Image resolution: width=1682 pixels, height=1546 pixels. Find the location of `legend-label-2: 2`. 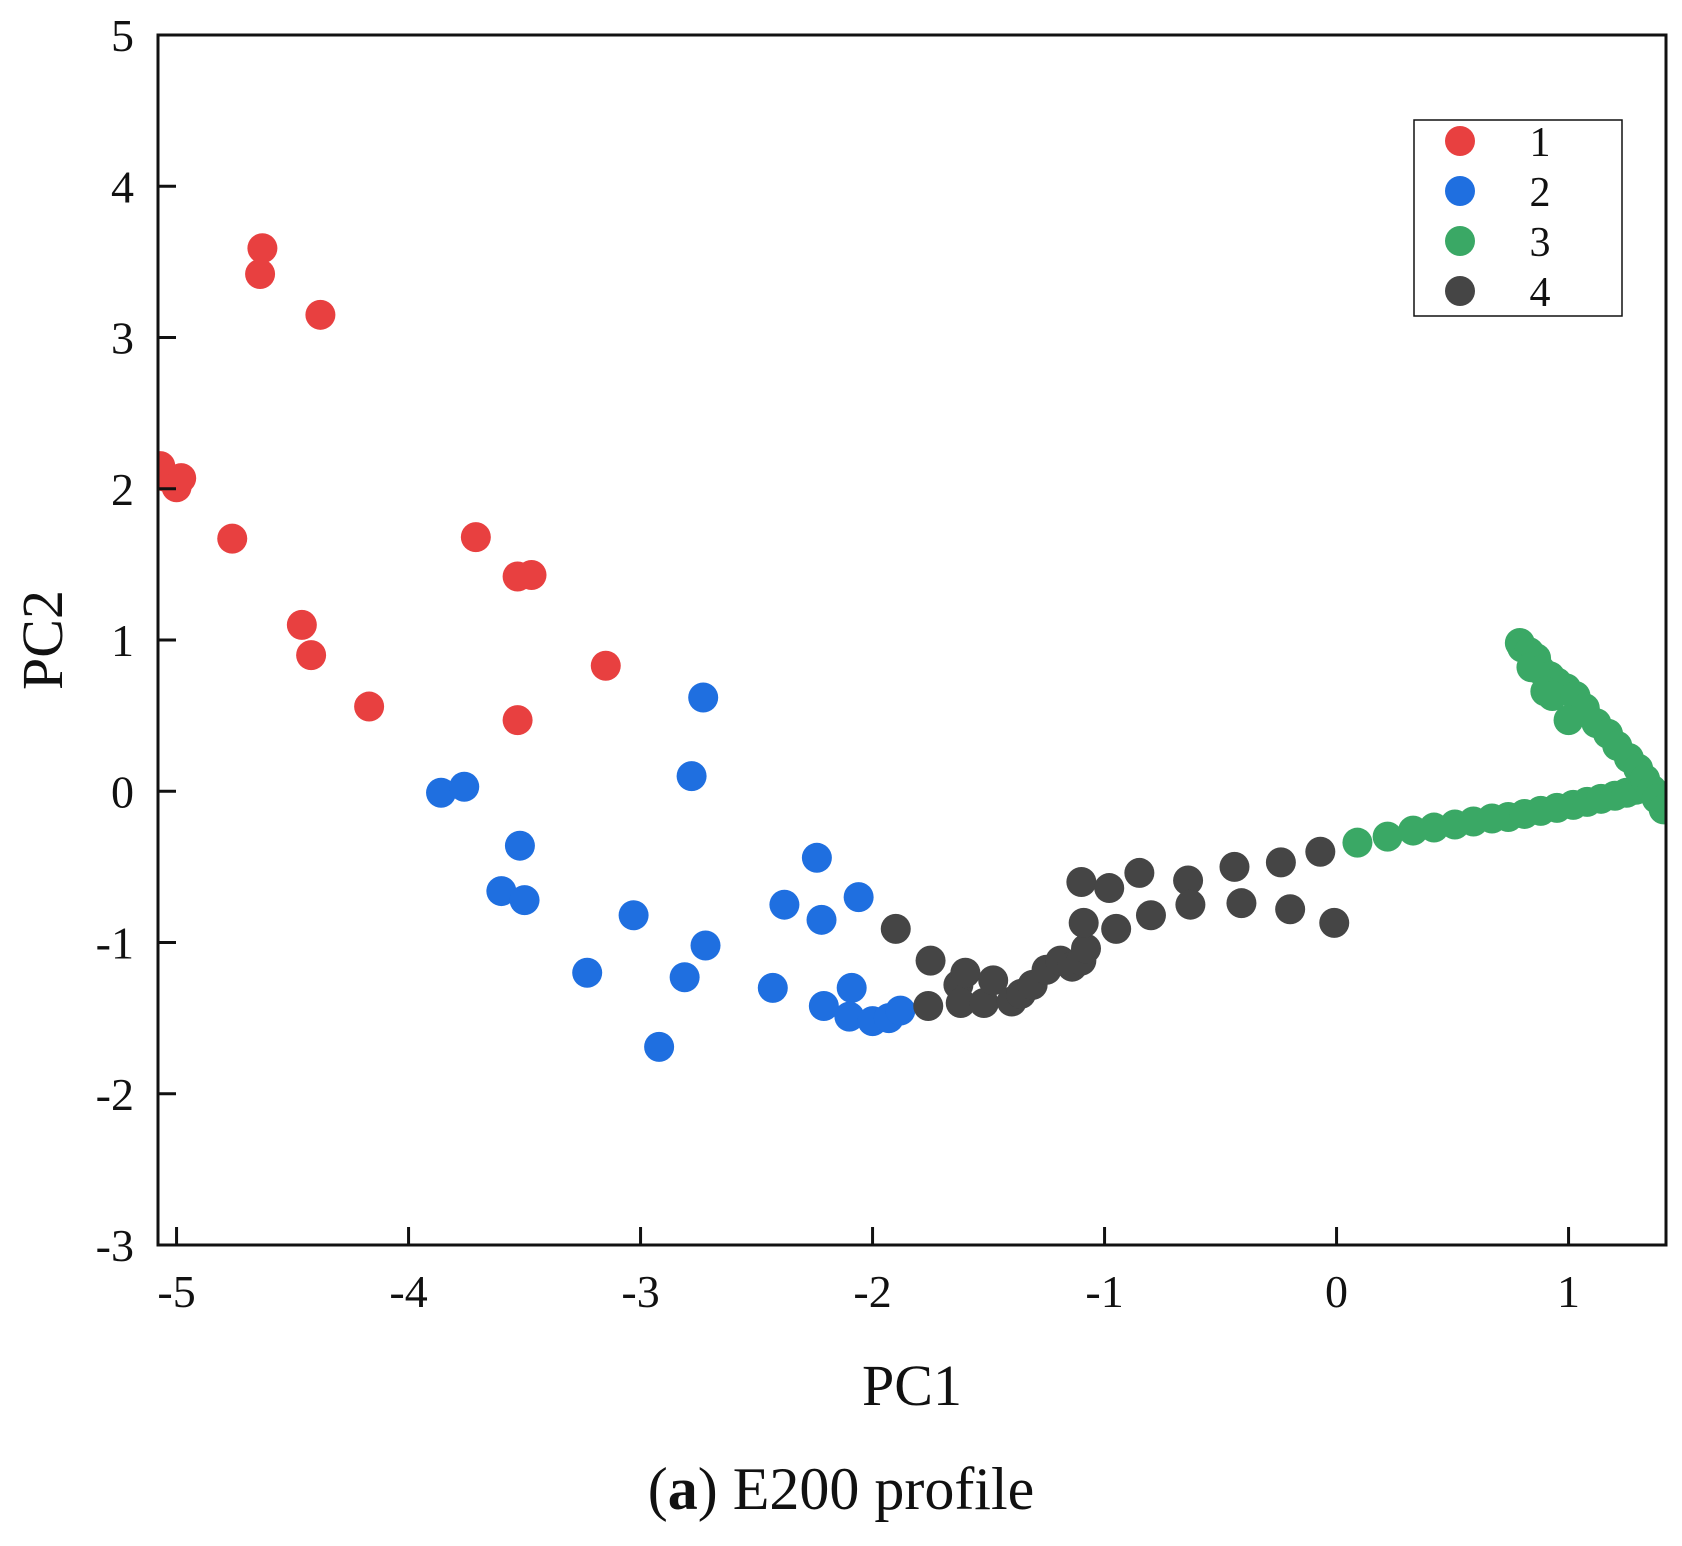

legend-label-2: 2 is located at coordinates (1540, 193).